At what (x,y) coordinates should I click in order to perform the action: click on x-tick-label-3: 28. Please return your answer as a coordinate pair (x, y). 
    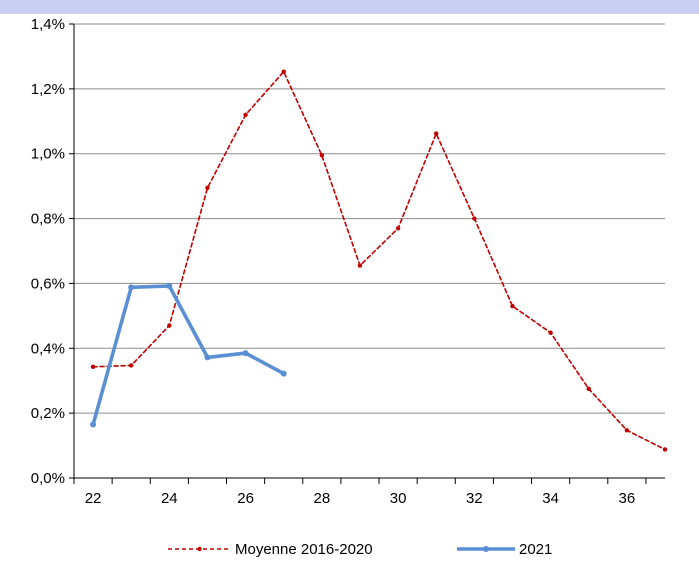
    Looking at the image, I should click on (321, 498).